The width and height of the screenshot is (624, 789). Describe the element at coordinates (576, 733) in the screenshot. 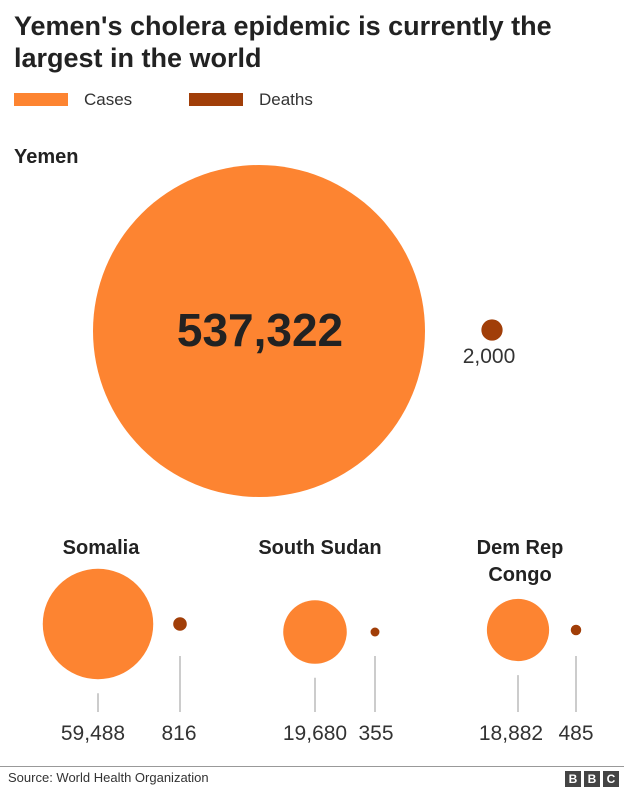

I see `value-label-drc-deaths: 485` at that location.